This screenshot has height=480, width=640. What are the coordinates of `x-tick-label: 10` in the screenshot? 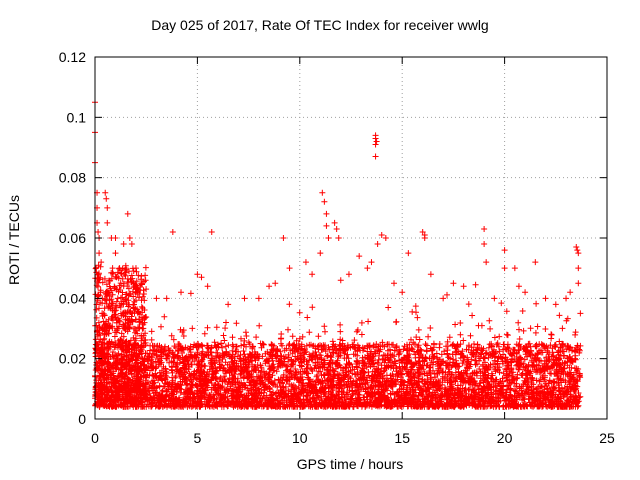 It's located at (300, 438).